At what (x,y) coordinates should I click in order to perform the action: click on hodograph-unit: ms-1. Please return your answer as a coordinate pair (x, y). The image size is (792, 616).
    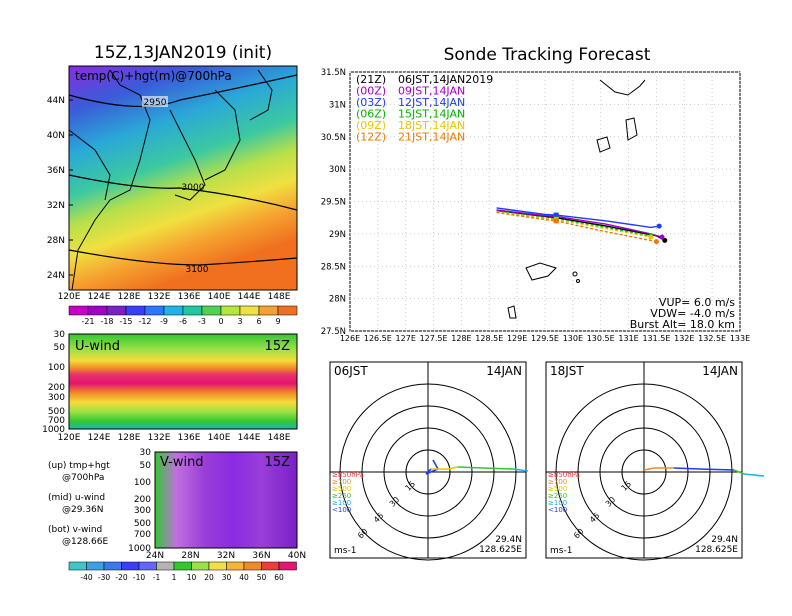
    Looking at the image, I should click on (561, 551).